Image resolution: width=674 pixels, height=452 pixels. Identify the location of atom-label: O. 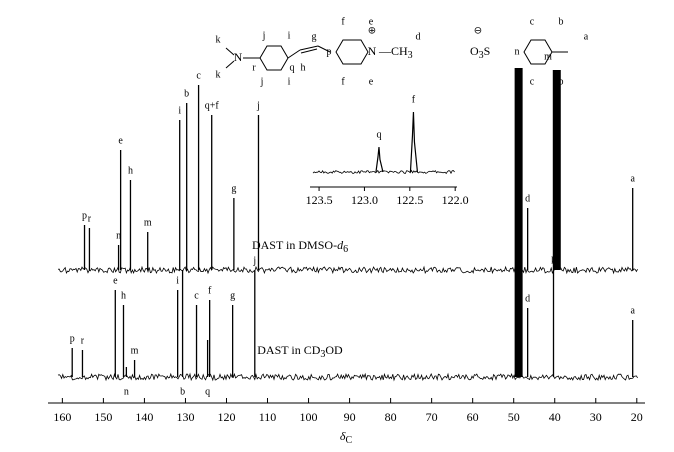
(474, 51).